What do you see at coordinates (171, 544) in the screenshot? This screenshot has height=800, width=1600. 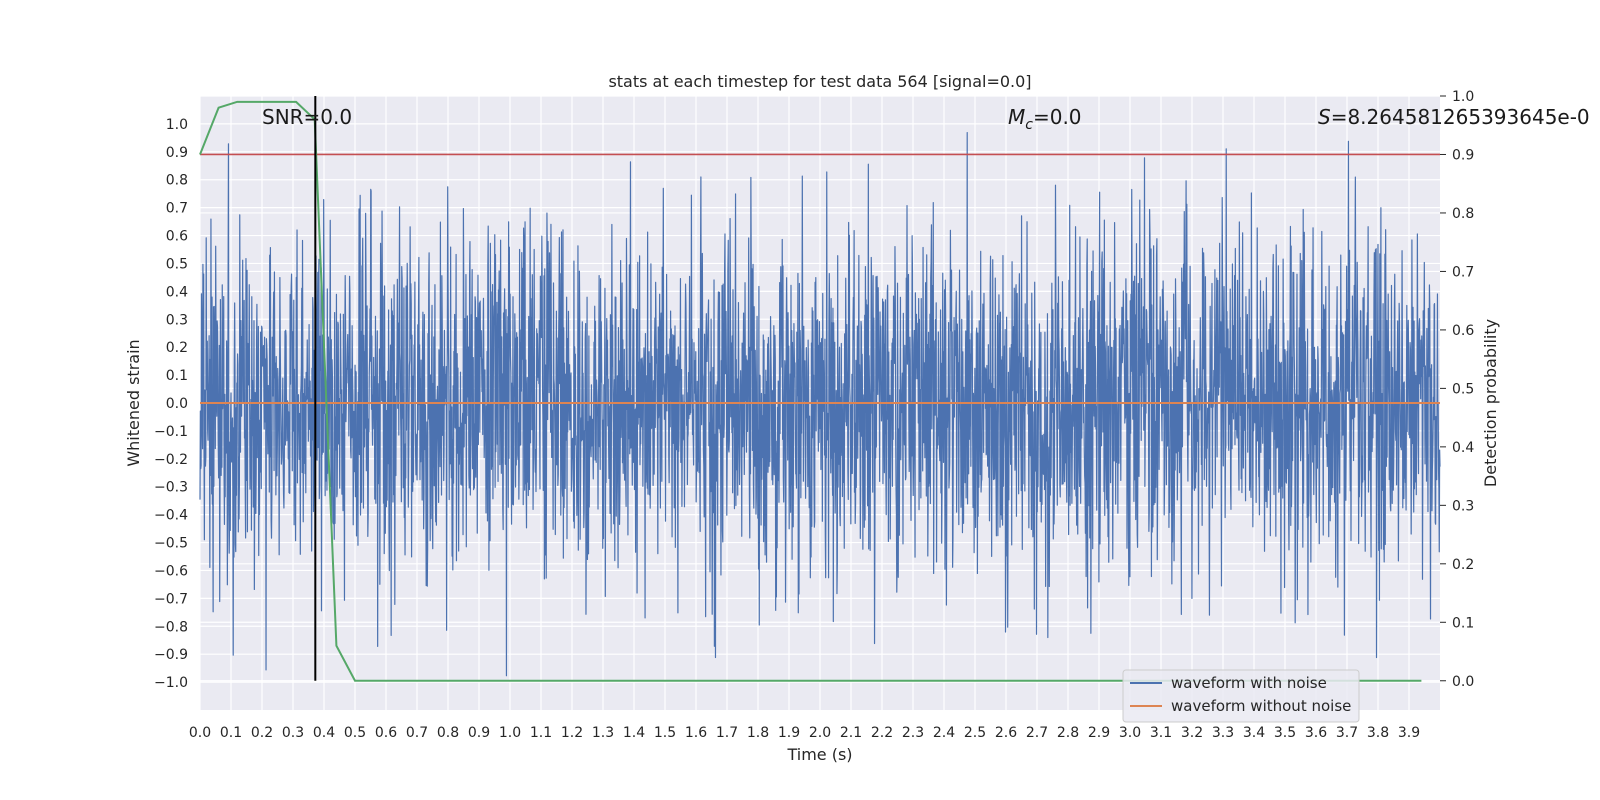 I see `y-tick-label: −0.5` at bounding box center [171, 544].